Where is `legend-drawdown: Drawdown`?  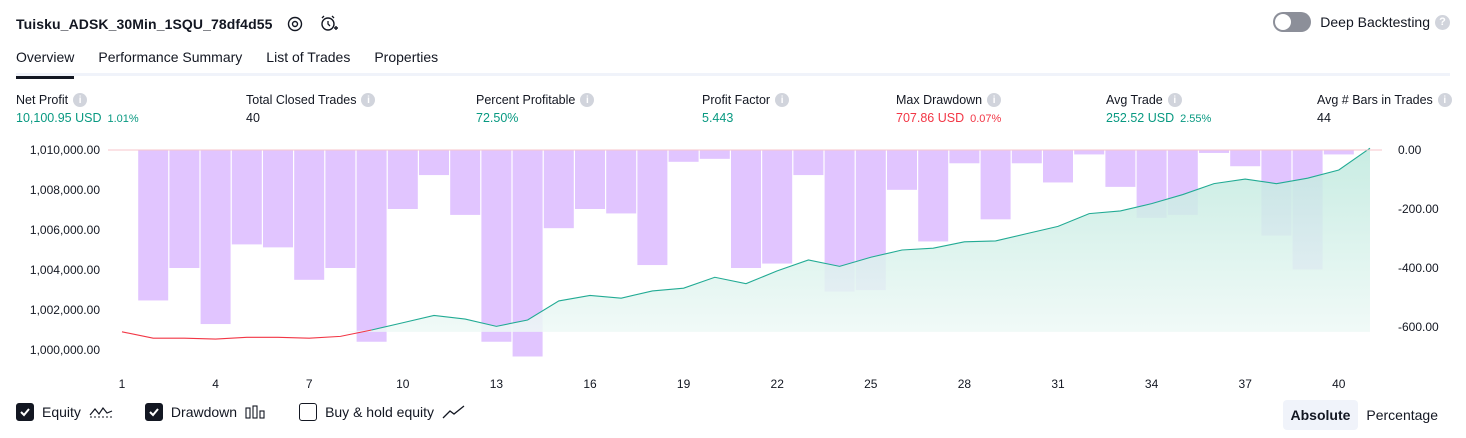
legend-drawdown: Drawdown is located at coordinates (205, 412).